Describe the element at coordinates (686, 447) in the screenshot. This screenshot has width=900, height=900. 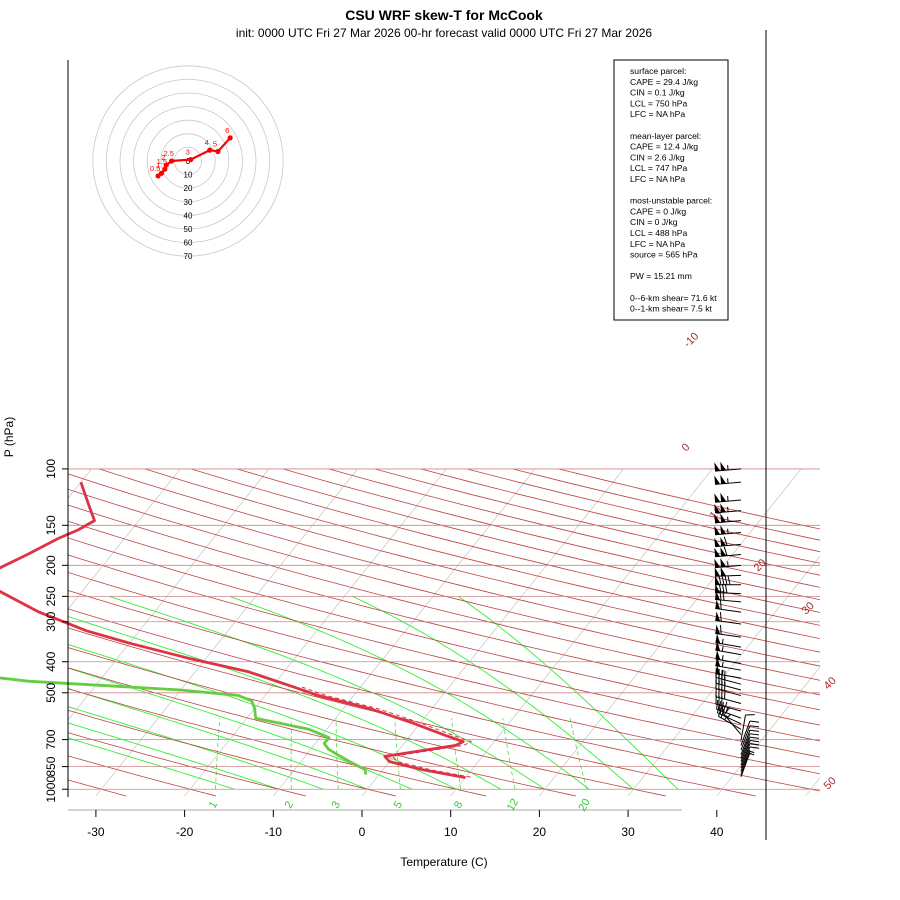
I see `isotherm-label: 0` at that location.